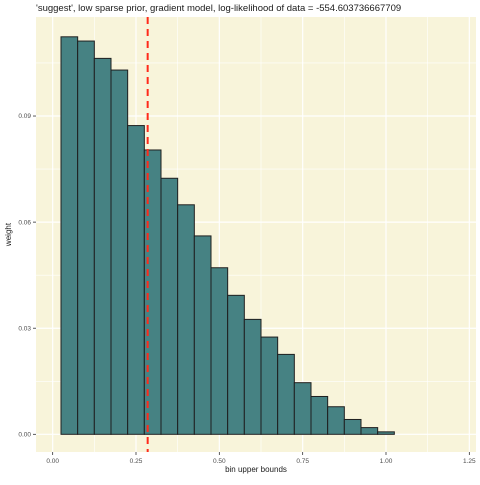 The height and width of the screenshot is (485, 480). What do you see at coordinates (302, 461) in the screenshot?
I see `x-tick-label: 0.75` at bounding box center [302, 461].